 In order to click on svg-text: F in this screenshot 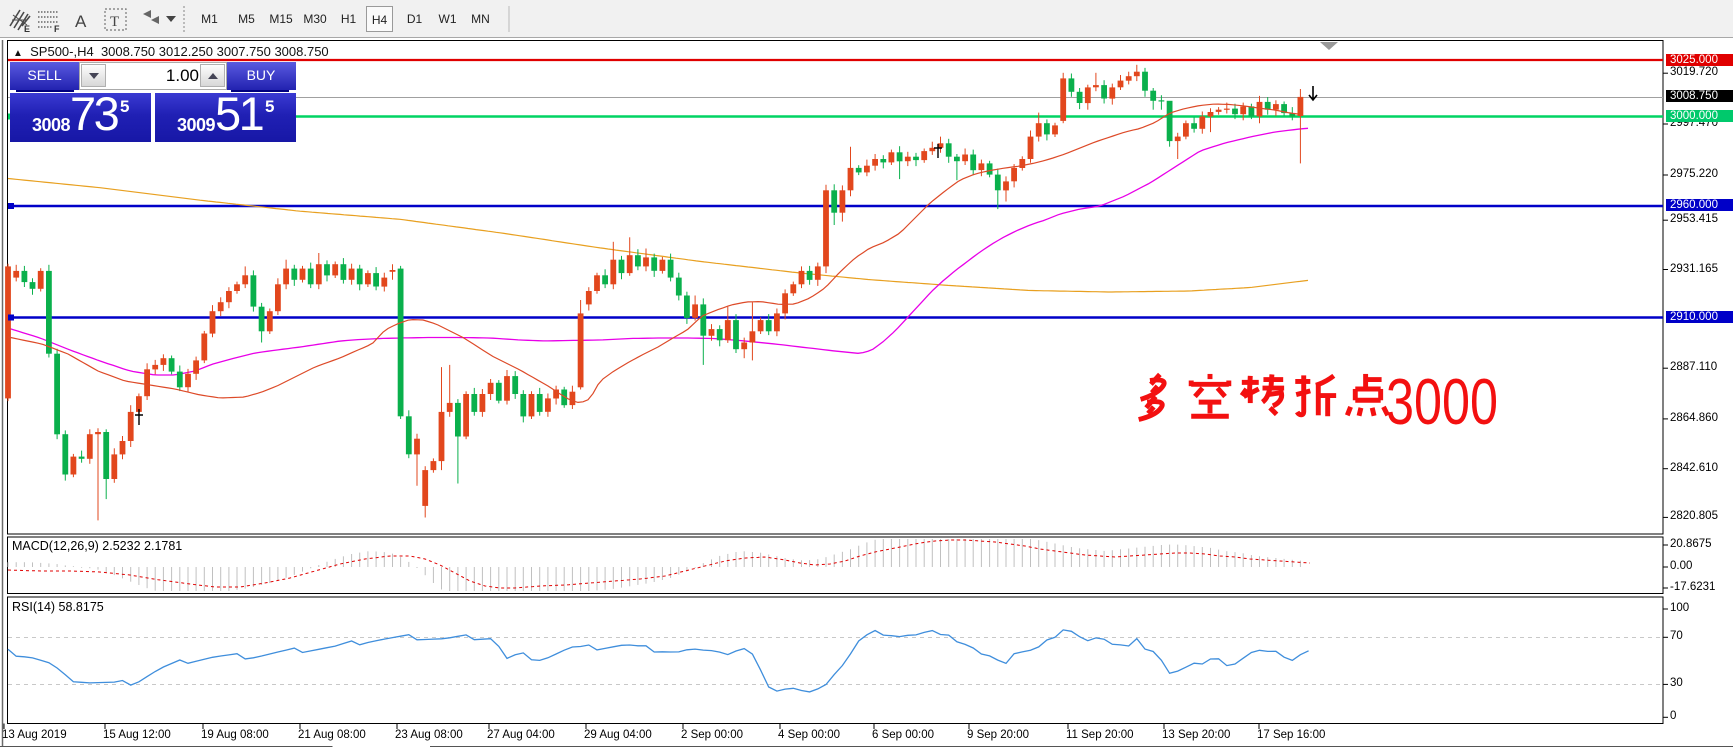, I will do `click(57, 29)`.